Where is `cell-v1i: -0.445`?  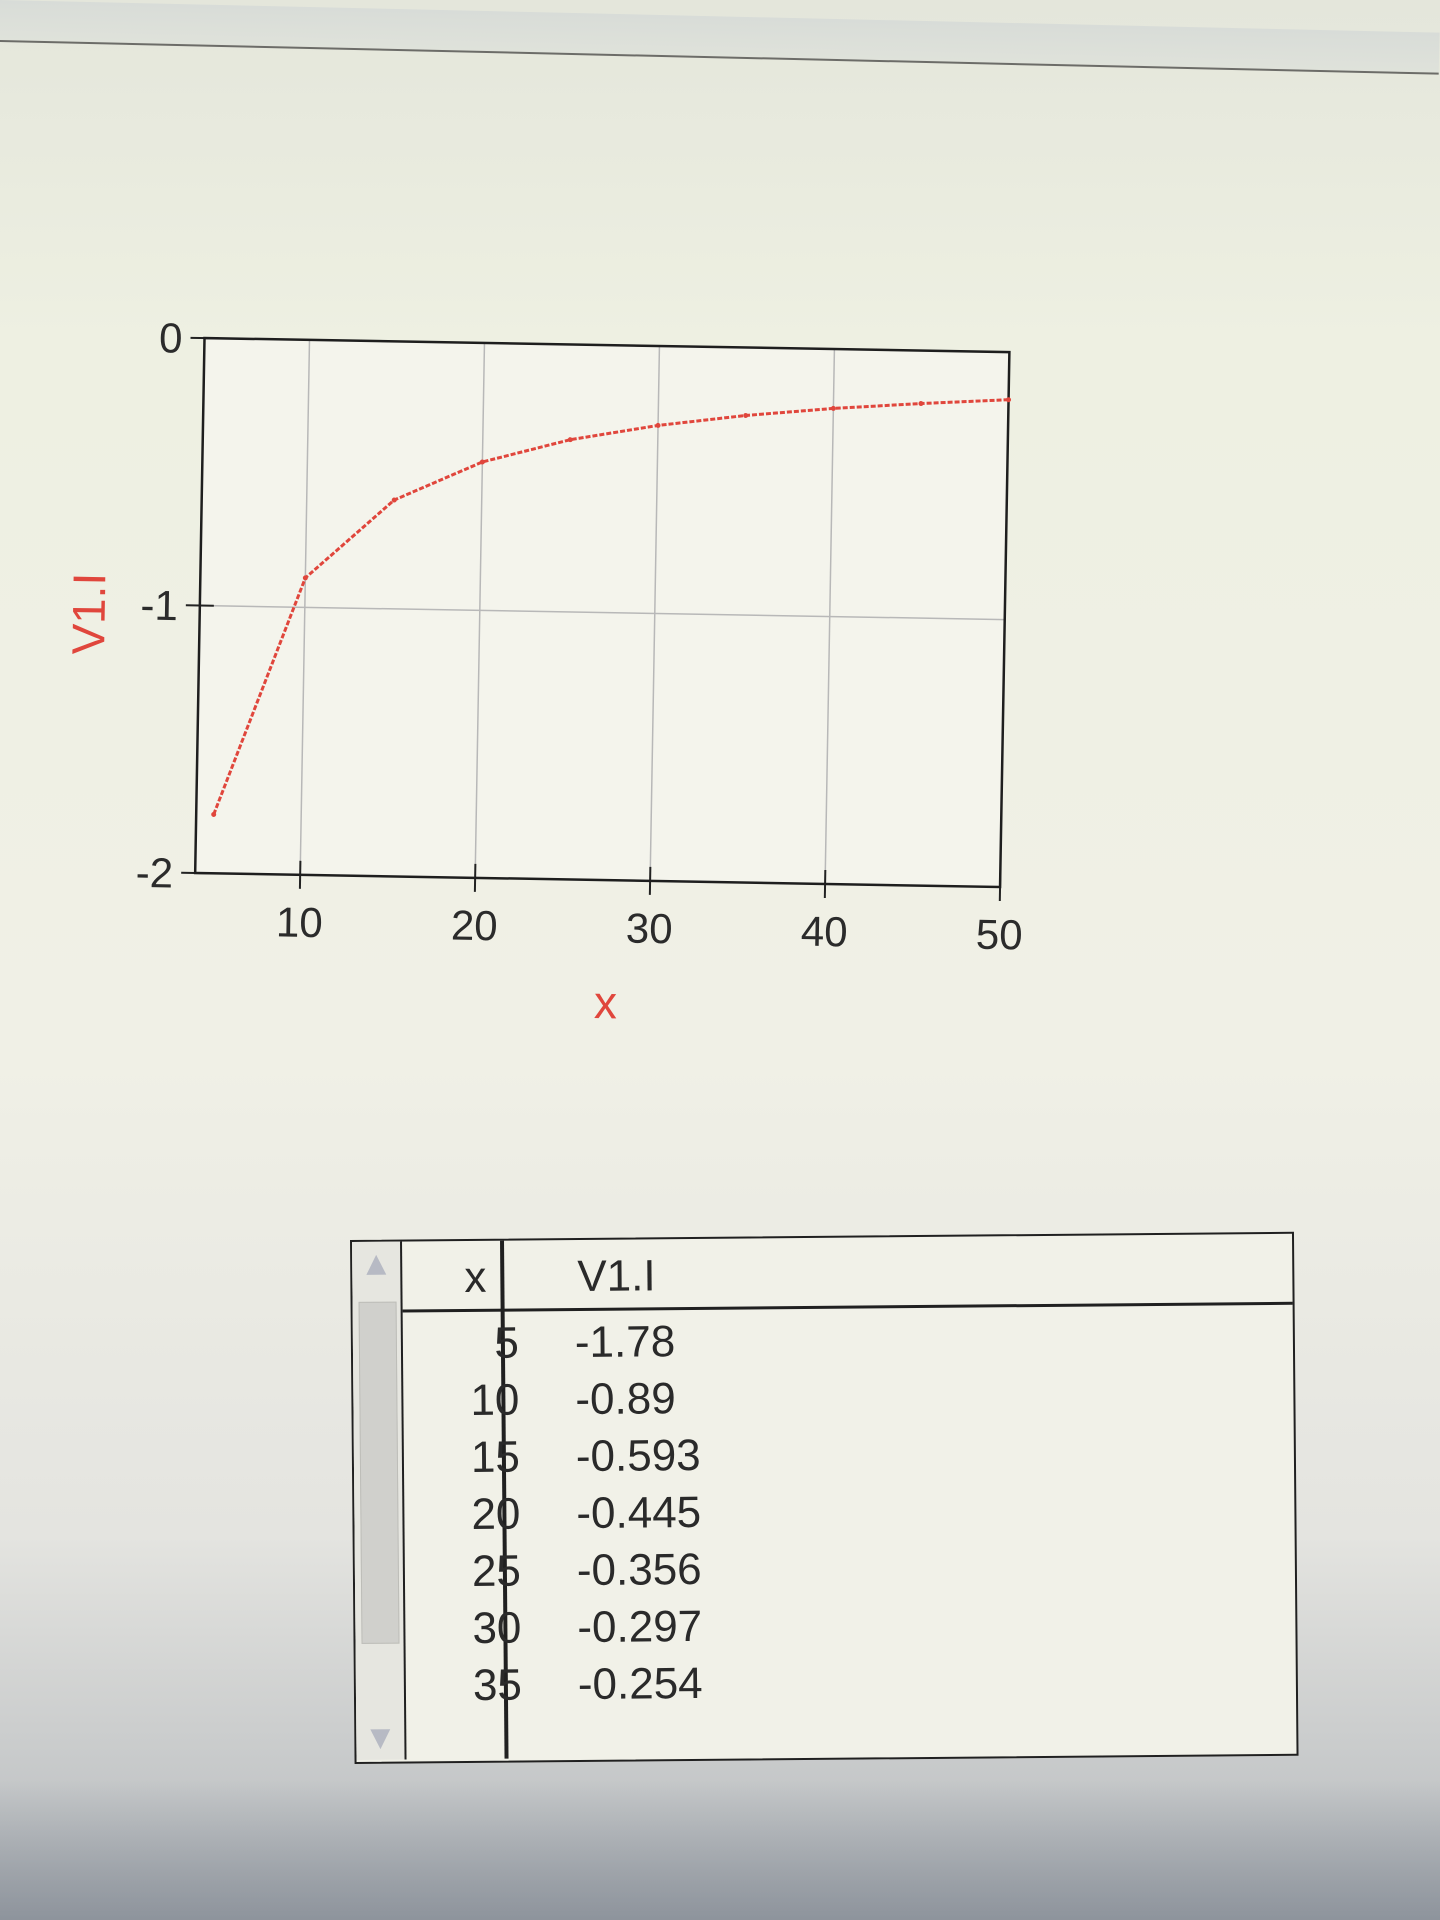
cell-v1i: -0.445 is located at coordinates (639, 1513).